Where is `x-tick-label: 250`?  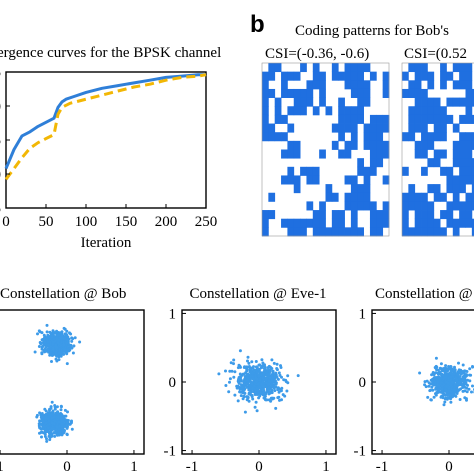 x-tick-label: 250 is located at coordinates (206, 222).